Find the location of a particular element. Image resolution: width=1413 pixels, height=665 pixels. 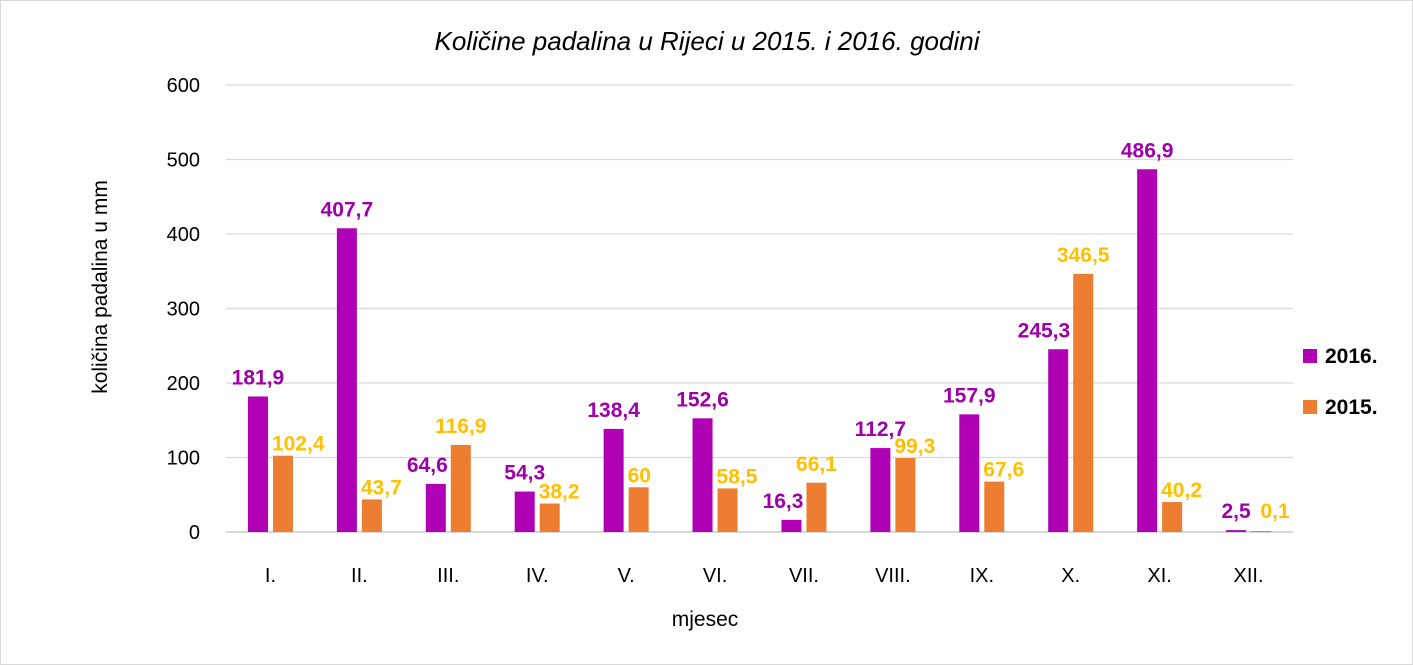

data-label: 245,3 is located at coordinates (1044, 330).